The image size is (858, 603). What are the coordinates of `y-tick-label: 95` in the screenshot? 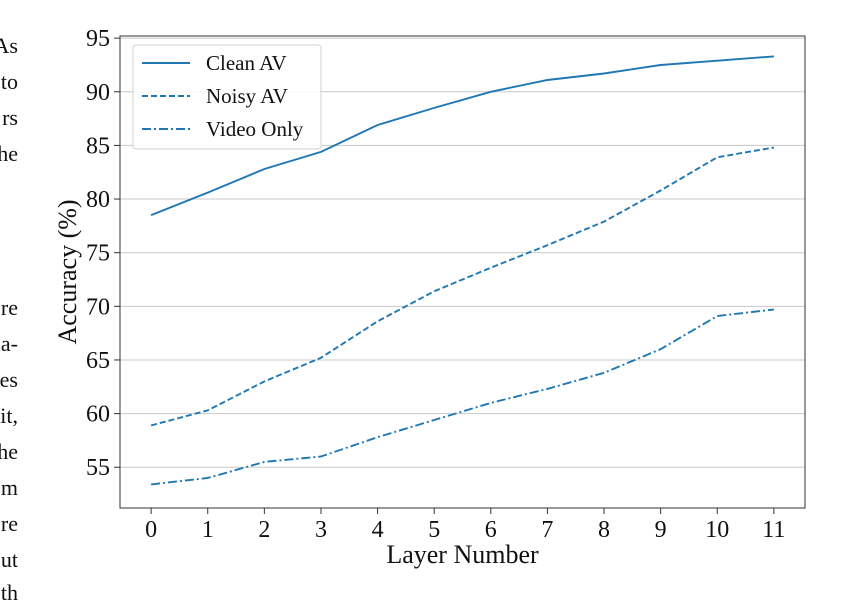 It's located at (98, 39).